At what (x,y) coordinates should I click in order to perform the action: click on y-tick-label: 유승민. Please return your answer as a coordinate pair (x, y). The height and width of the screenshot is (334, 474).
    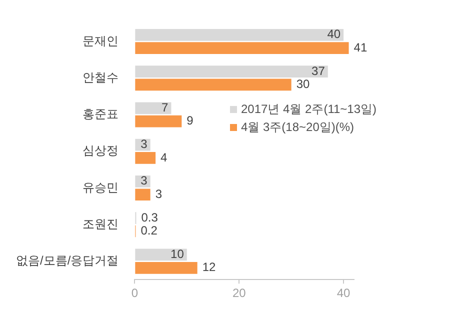
    Looking at the image, I should click on (100, 187).